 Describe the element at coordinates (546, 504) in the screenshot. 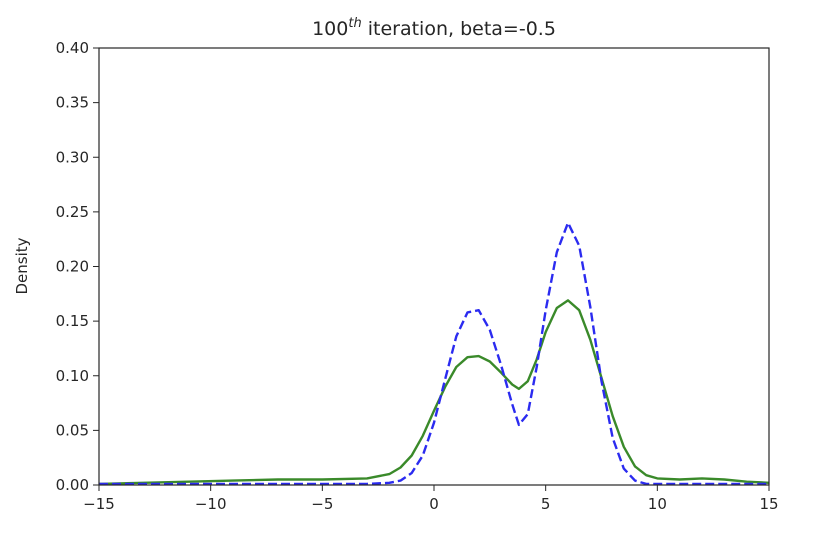

I see `x-tick-label: 5` at that location.